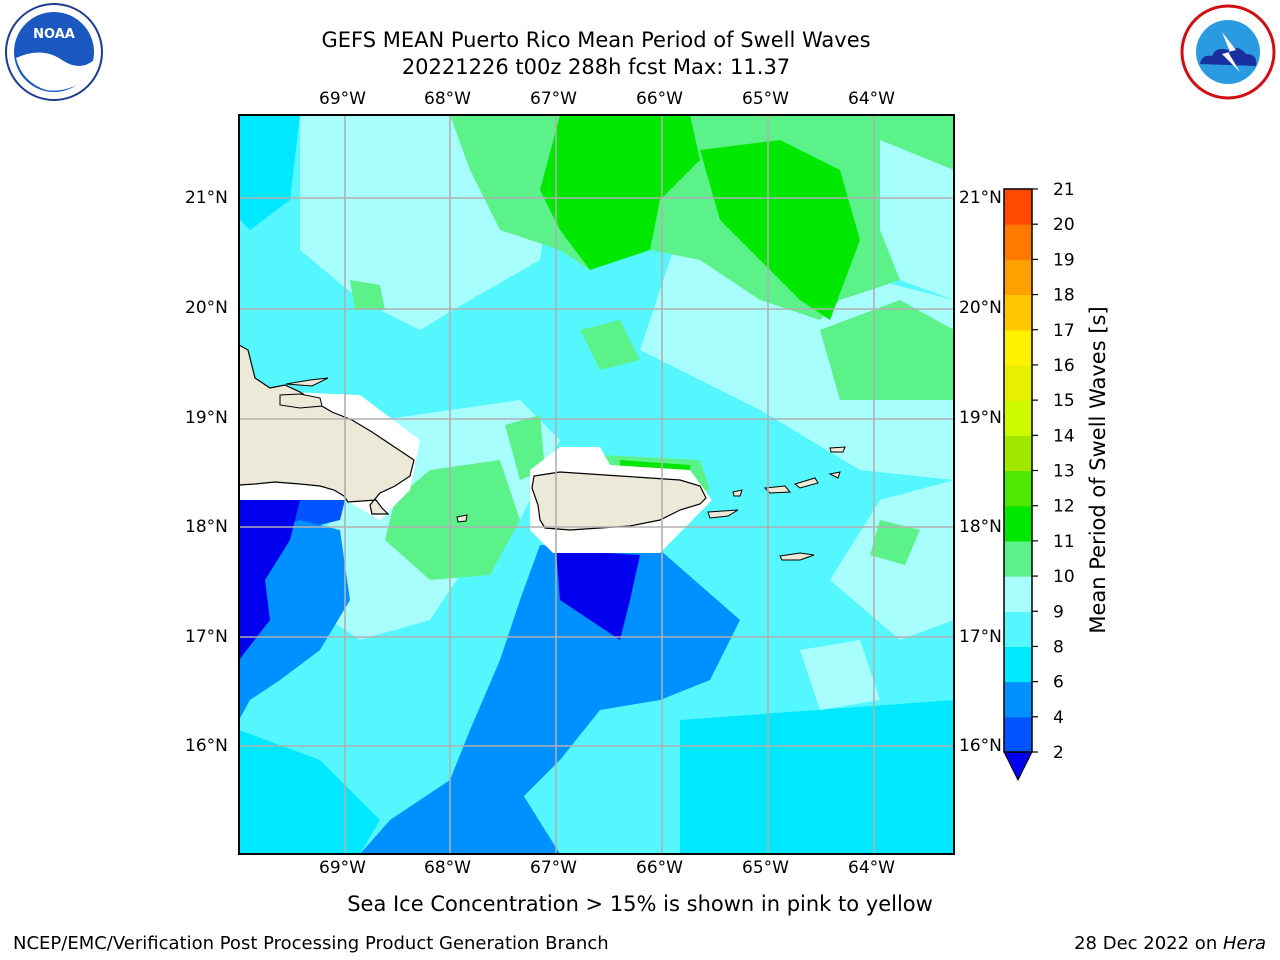 The height and width of the screenshot is (960, 1280). Describe the element at coordinates (1148, 943) in the screenshot. I see `footer-date: 28 Dec 2022 on` at that location.